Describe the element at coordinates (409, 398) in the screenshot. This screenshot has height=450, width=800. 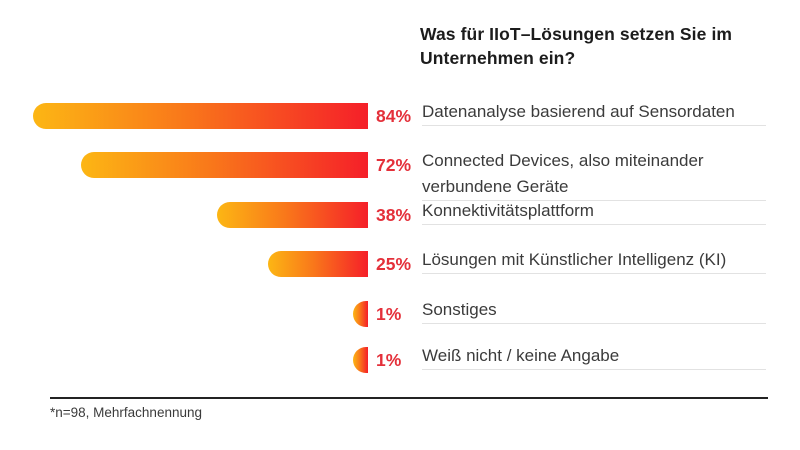
I see `footer-divider` at that location.